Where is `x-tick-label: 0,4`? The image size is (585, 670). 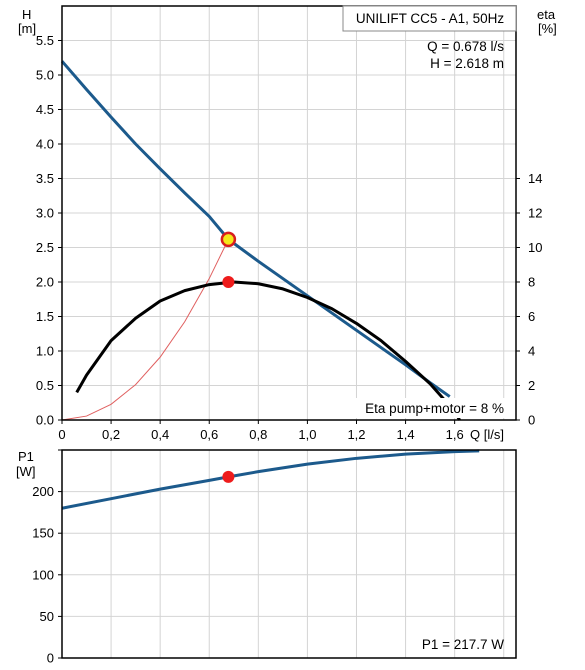 x-tick-label: 0,4 is located at coordinates (160, 434).